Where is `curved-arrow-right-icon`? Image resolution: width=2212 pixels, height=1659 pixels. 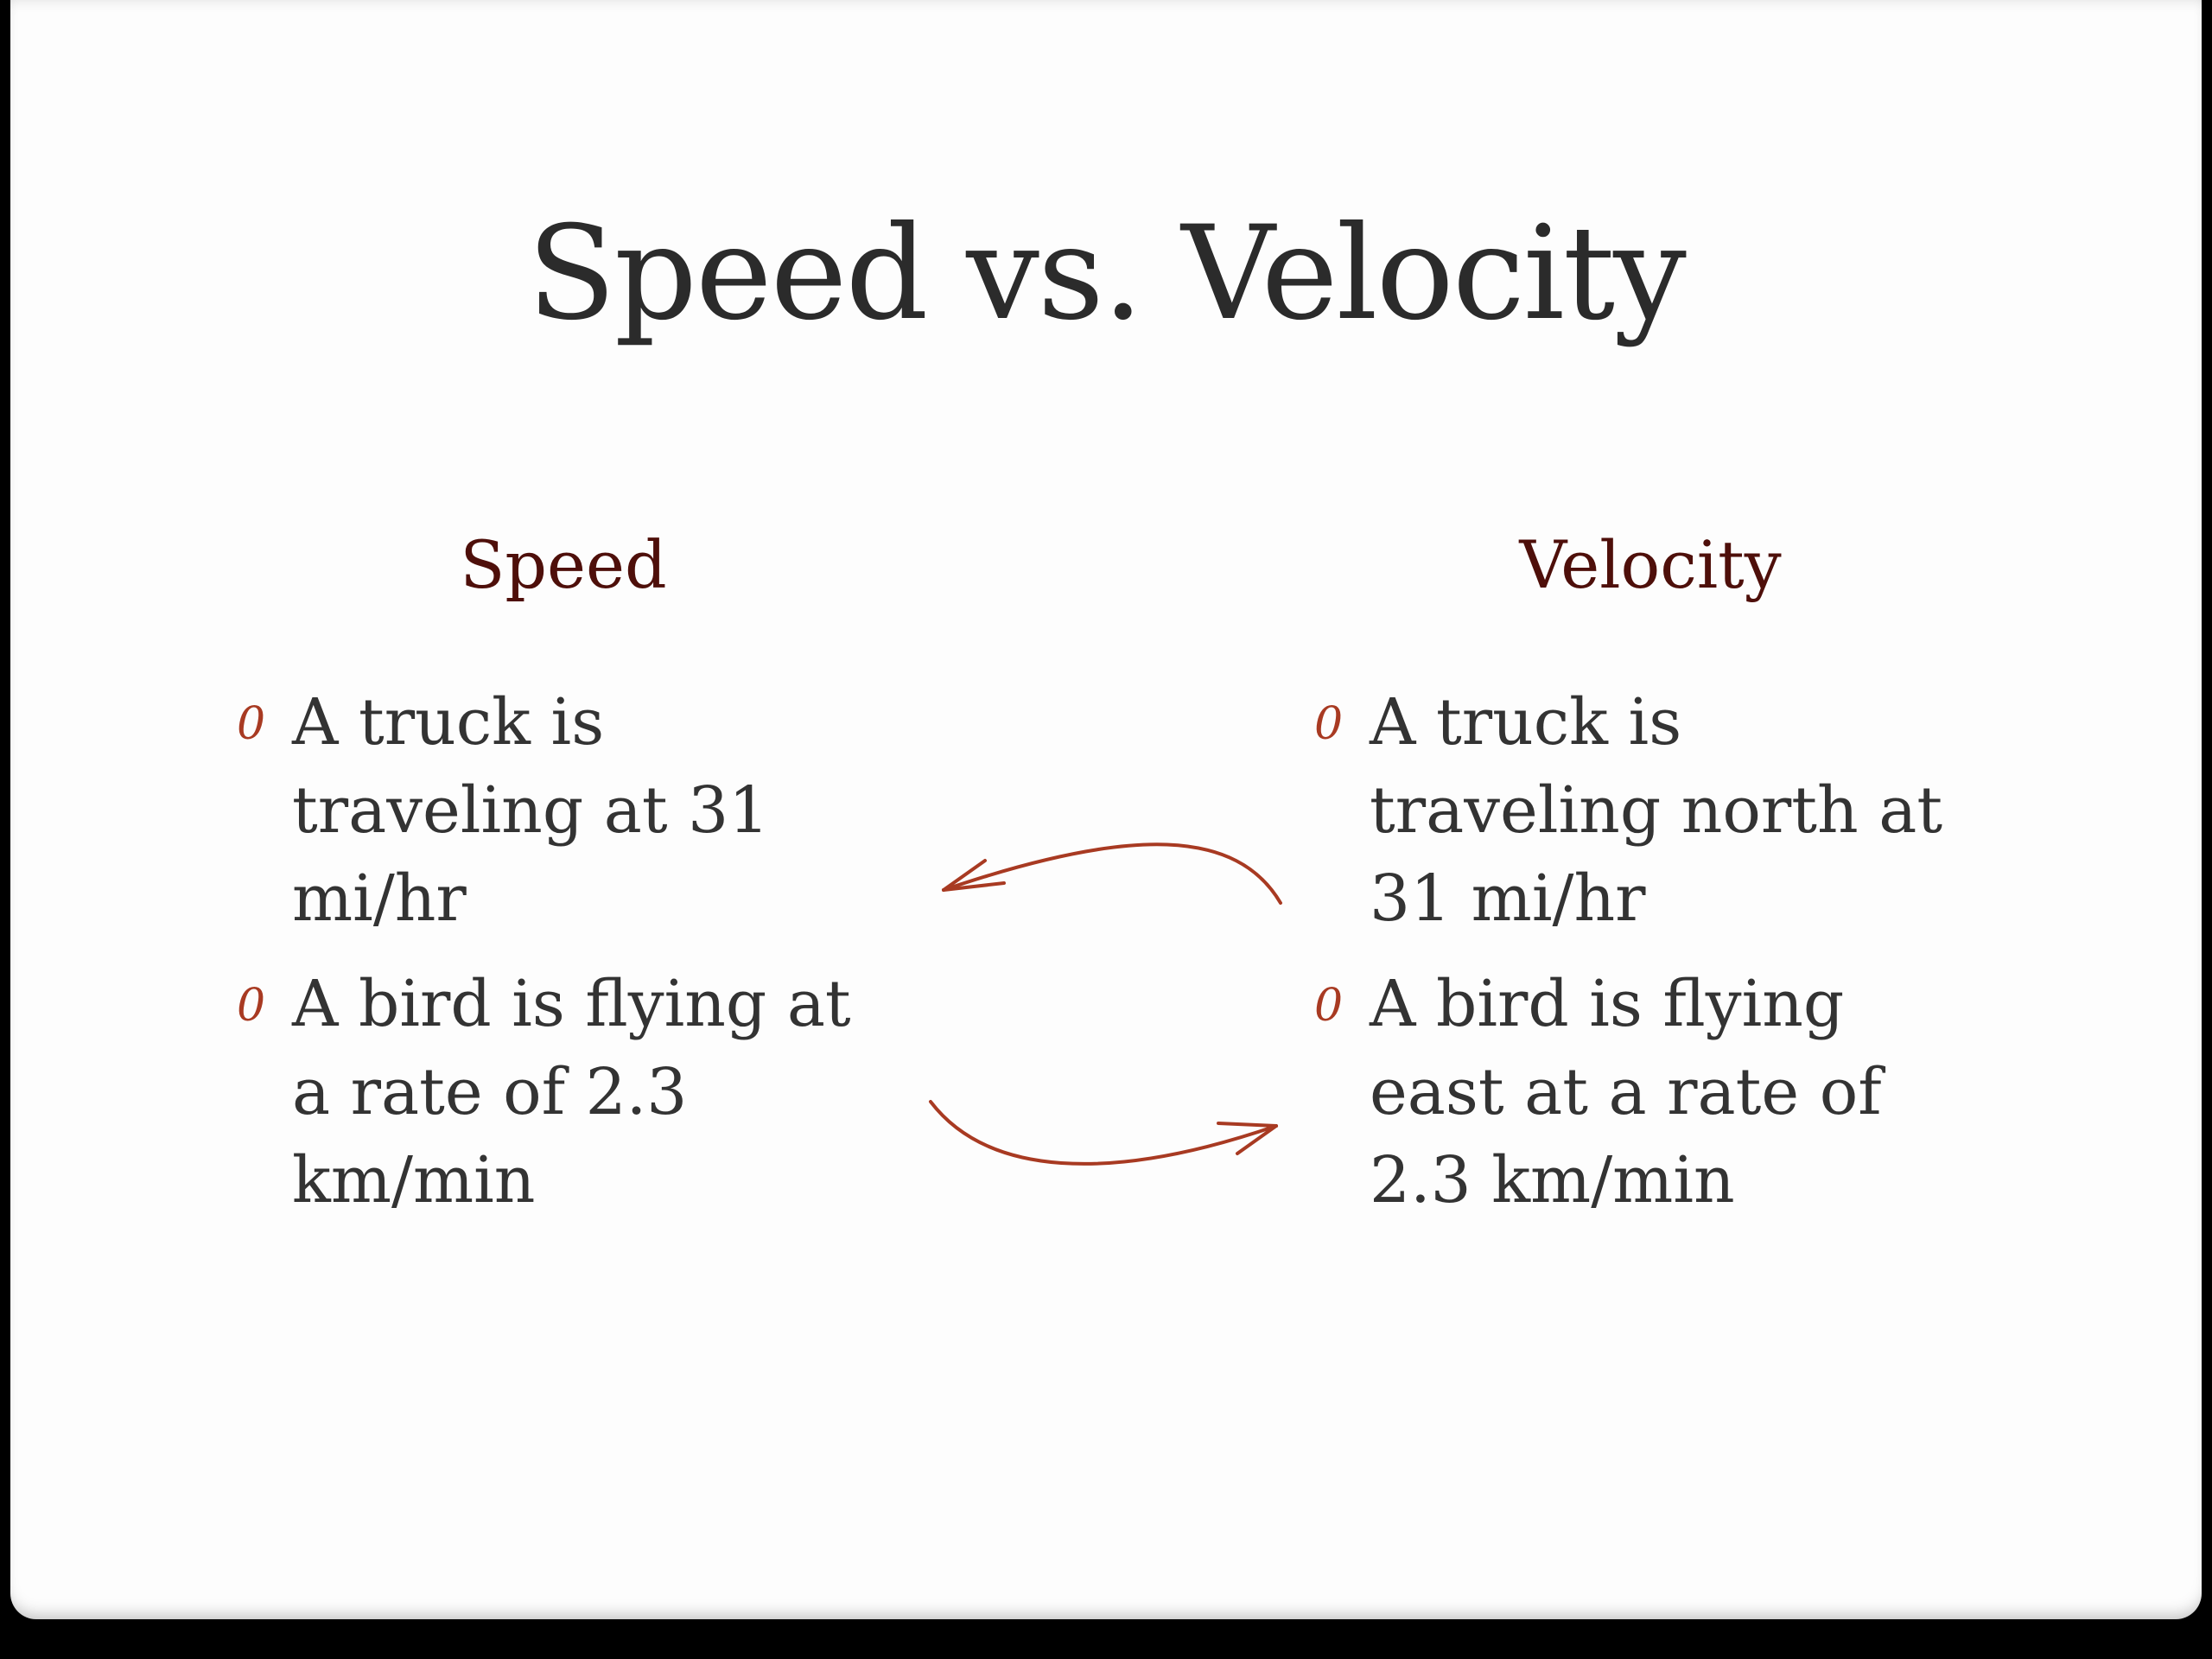 curved-arrow-right-icon is located at coordinates (1103, 1133).